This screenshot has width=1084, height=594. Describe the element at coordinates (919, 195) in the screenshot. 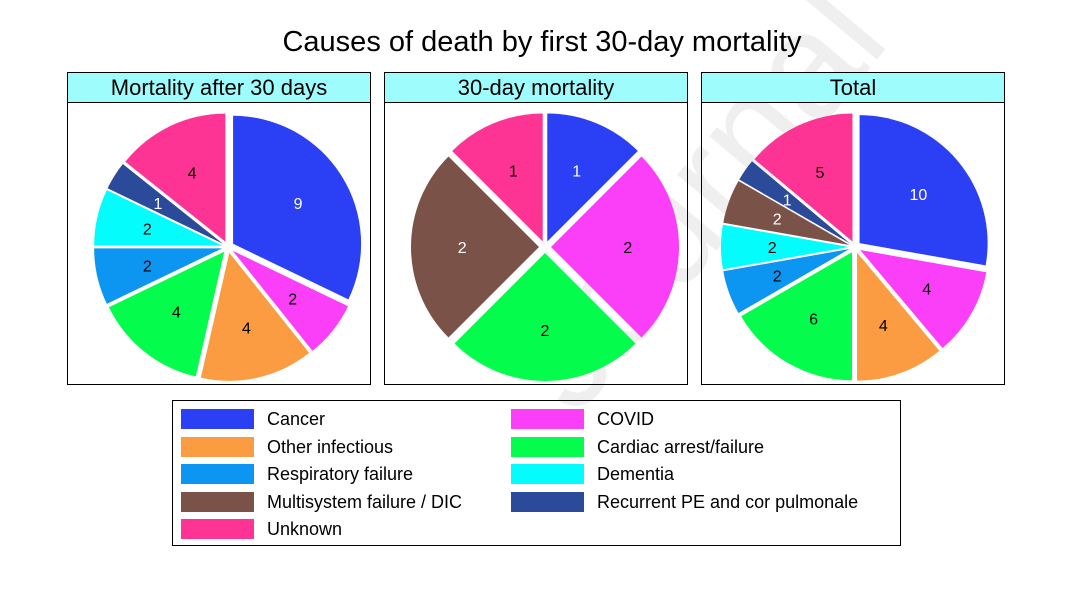

I see `slice-label-cancer: 10` at that location.